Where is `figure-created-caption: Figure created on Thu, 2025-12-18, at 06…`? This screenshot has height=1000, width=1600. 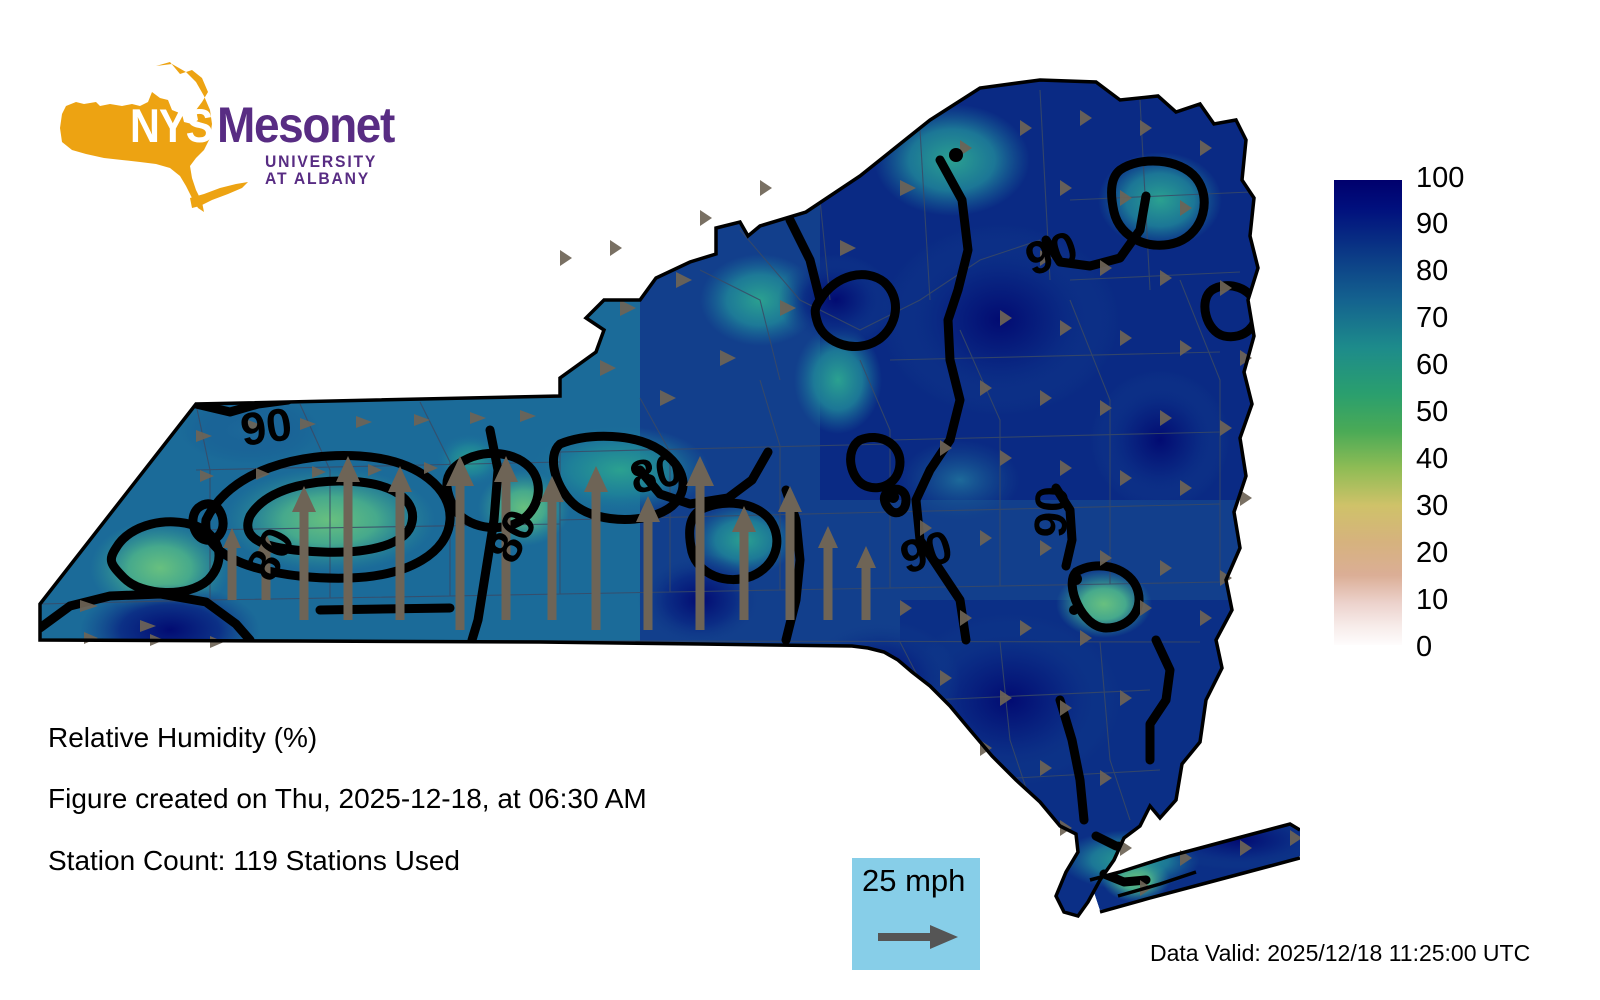
figure-created-caption: Figure created on Thu, 2025-12-18, at 06… is located at coordinates (347, 798).